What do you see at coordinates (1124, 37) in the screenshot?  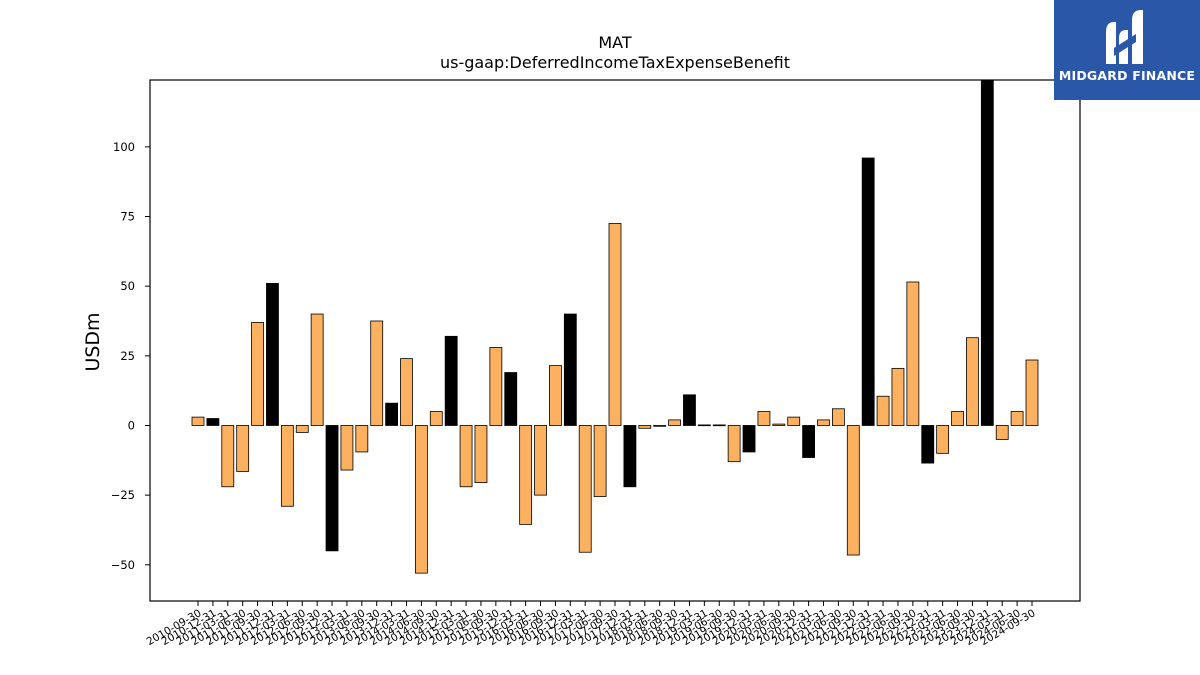 I see `midgard-m-logo-icon` at bounding box center [1124, 37].